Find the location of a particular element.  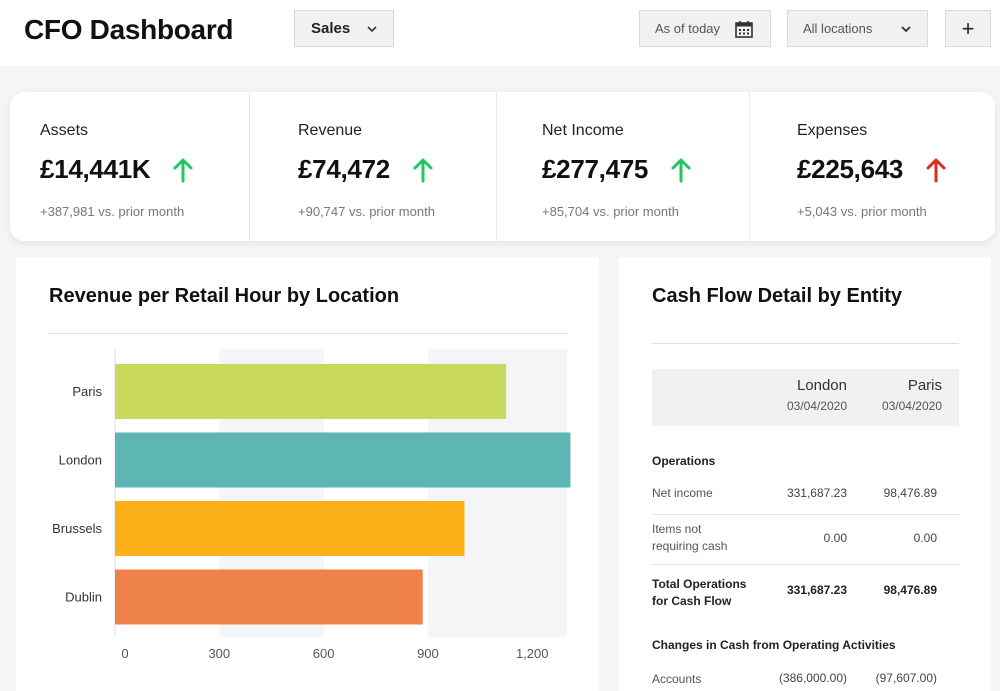

column-header-london: London 03/04/2020 is located at coordinates (817, 395).